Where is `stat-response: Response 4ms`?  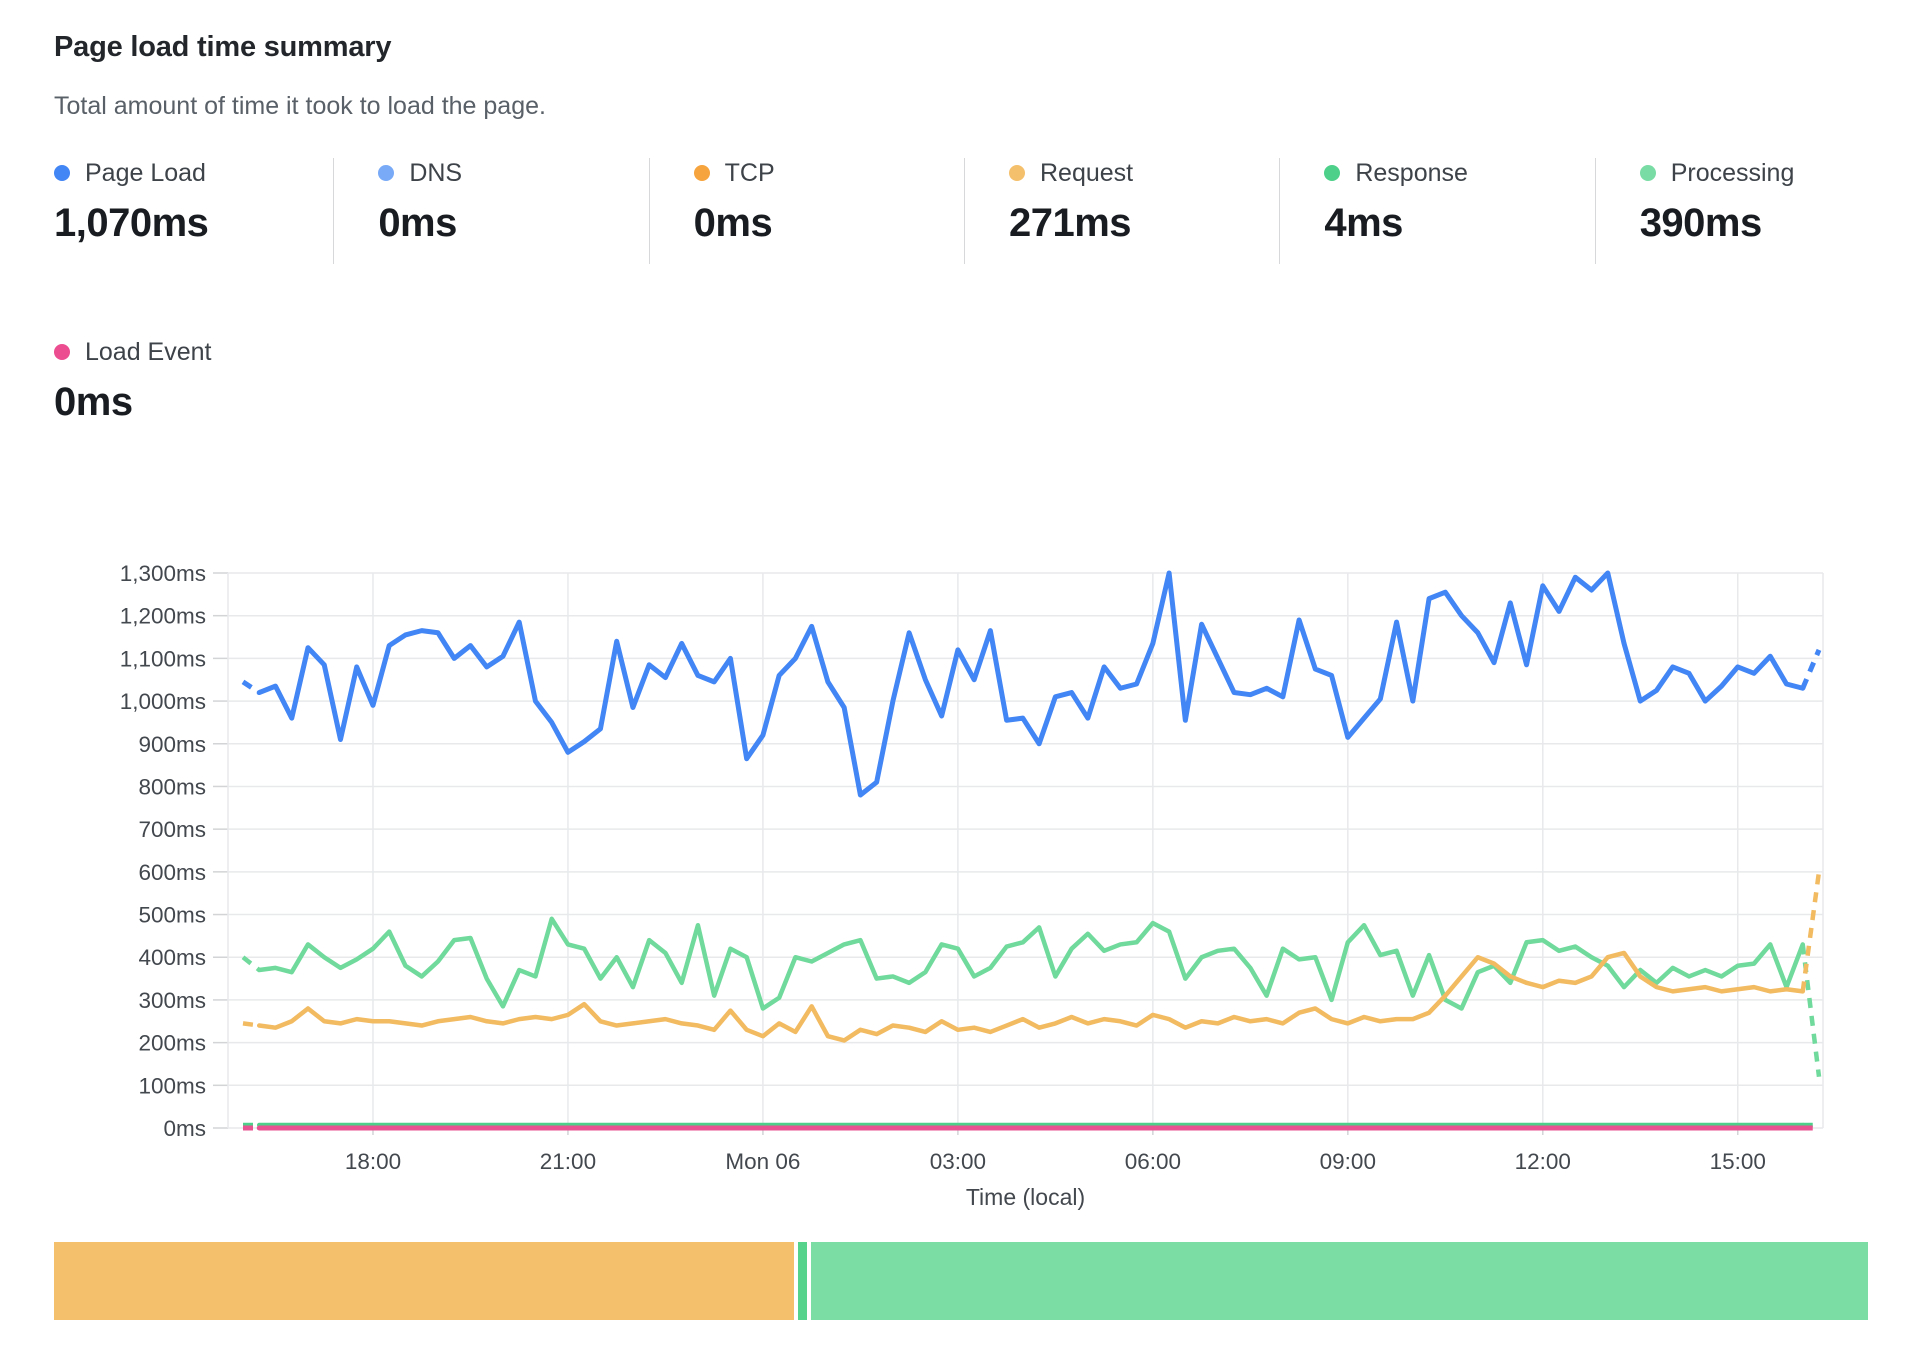
stat-response: Response 4ms is located at coordinates (1436, 211).